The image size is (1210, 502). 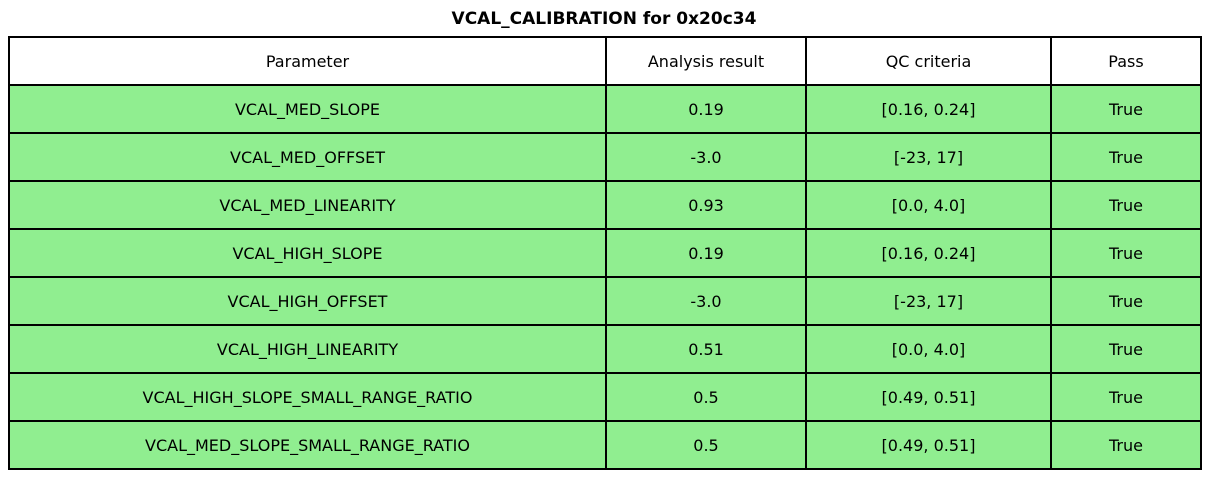 I want to click on column-header-analysis-result: Analysis result, so click(x=706, y=61).